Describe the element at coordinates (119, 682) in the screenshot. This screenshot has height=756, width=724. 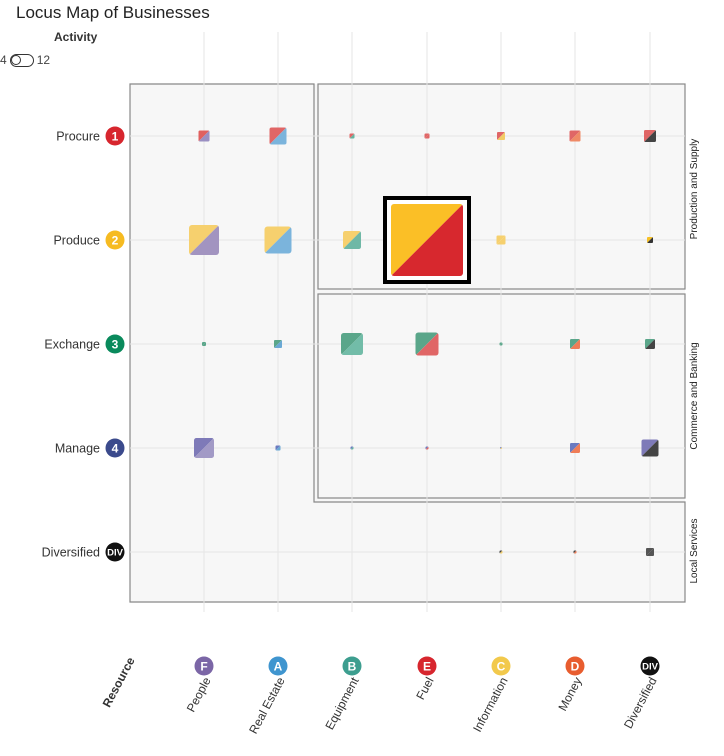
I see `x-axis-title: Resource` at that location.